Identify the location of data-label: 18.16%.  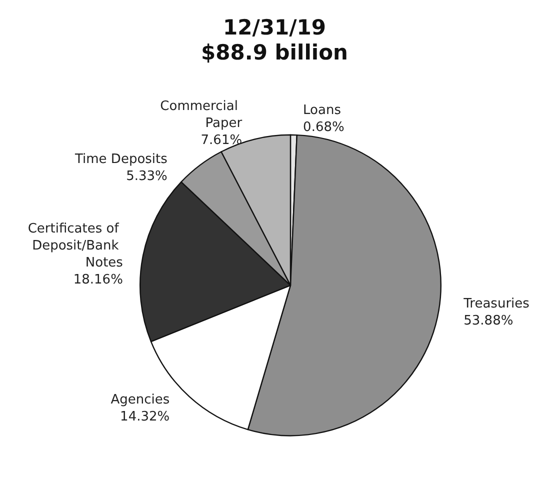
(98, 280).